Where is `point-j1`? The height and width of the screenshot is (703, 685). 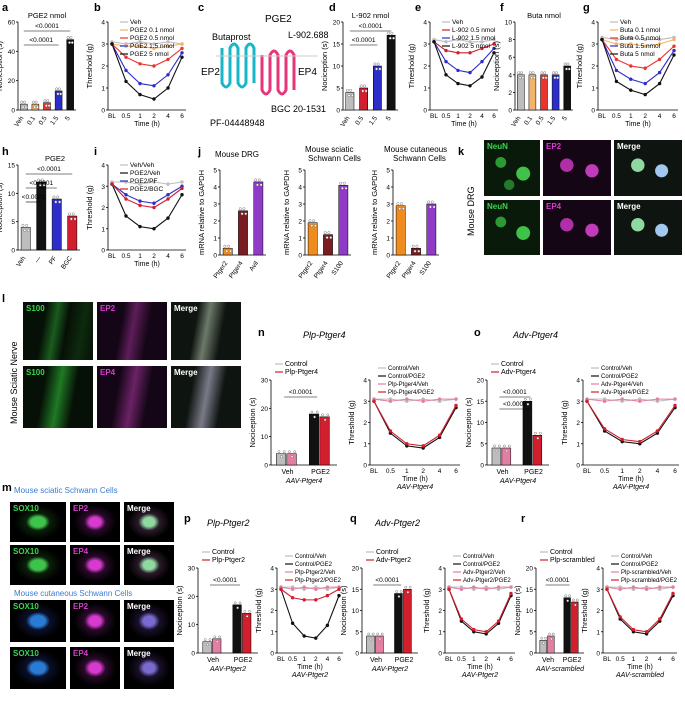
point-j1 is located at coordinates (228, 246).